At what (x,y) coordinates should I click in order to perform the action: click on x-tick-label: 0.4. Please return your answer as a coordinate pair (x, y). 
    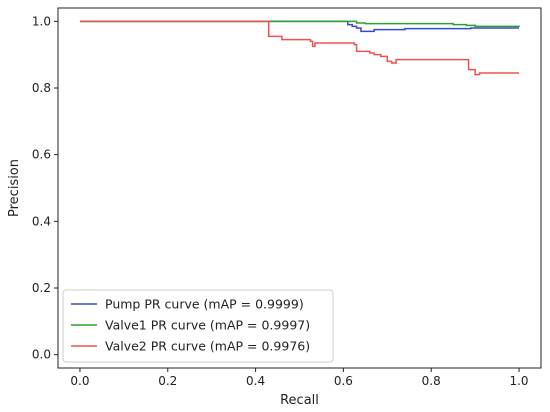
    Looking at the image, I should click on (255, 381).